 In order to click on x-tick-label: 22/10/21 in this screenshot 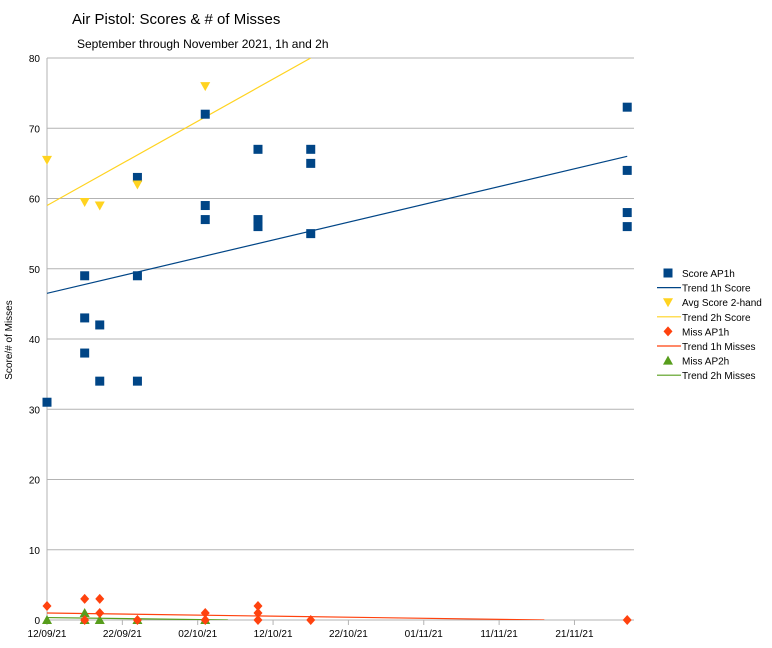, I will do `click(348, 634)`.